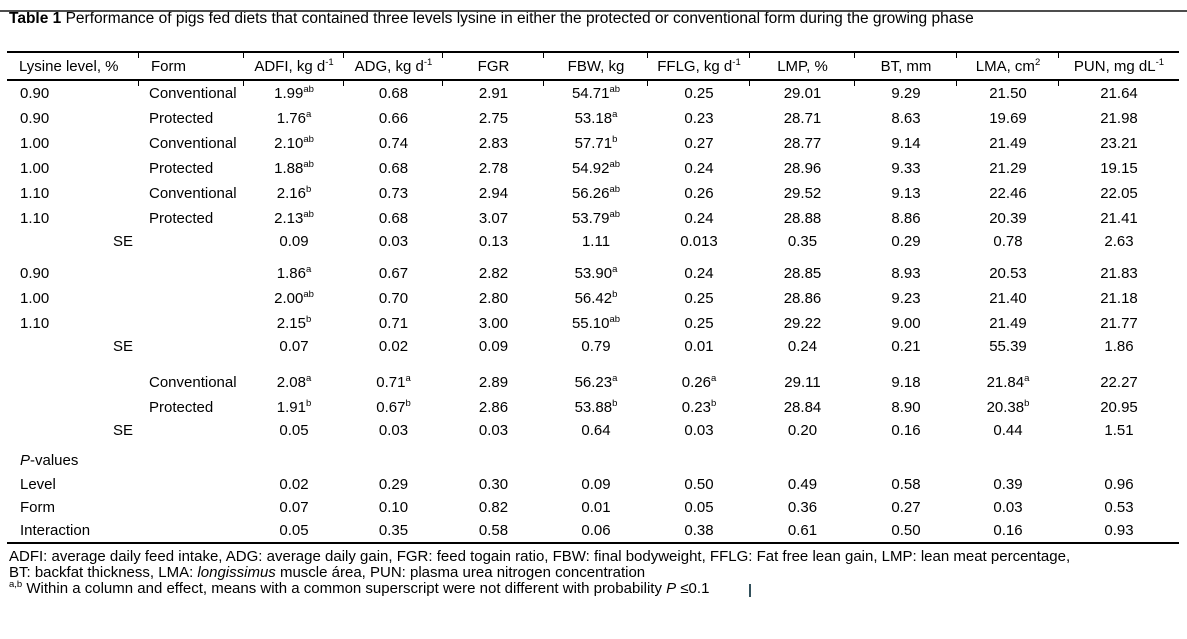  What do you see at coordinates (393, 530) in the screenshot?
I see `value-cell: 0.35` at bounding box center [393, 530].